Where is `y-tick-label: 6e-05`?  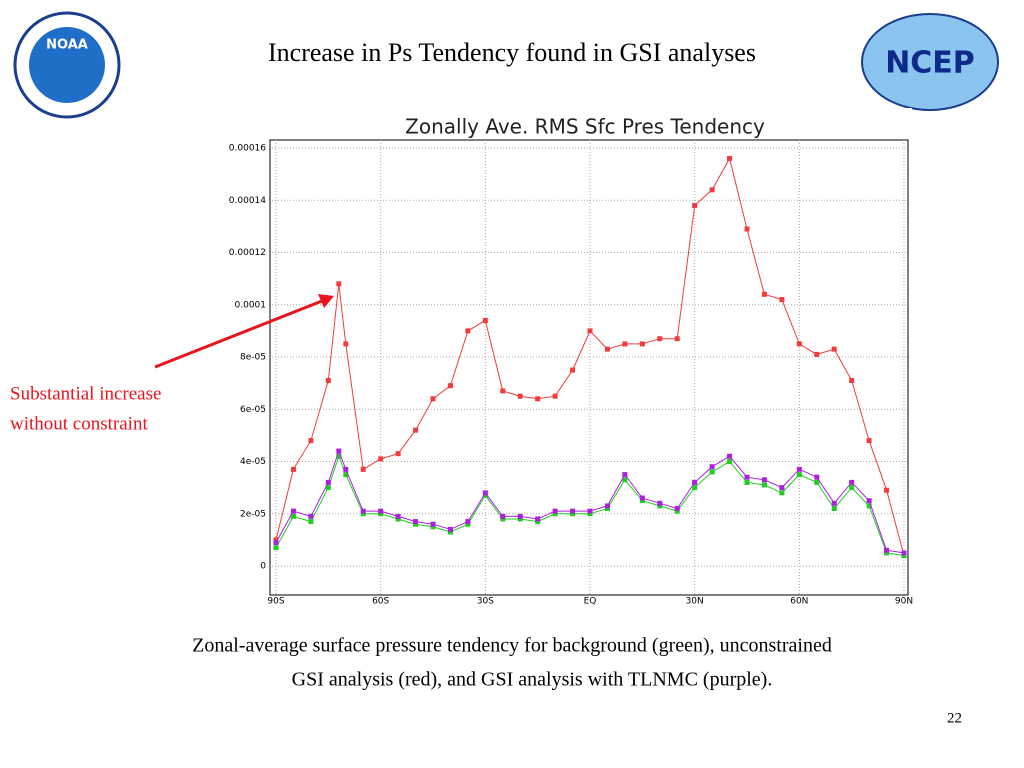 y-tick-label: 6e-05 is located at coordinates (253, 410).